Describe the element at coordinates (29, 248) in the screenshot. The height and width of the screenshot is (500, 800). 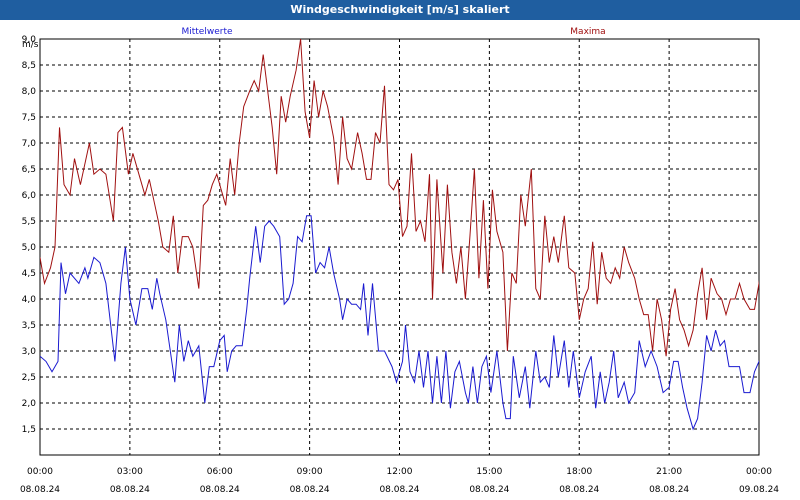
I see `y-tick-label: 5,0` at that location.